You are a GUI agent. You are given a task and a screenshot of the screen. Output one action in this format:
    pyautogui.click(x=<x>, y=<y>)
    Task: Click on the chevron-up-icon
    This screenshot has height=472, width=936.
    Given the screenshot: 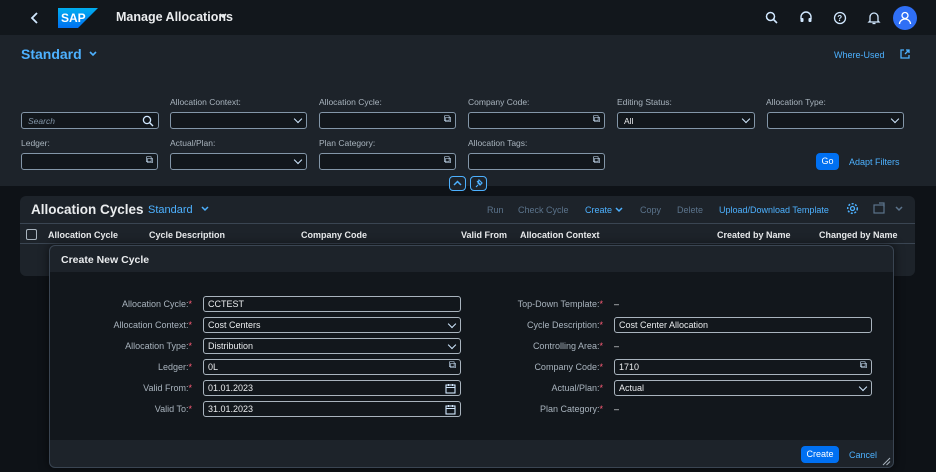 What is the action you would take?
    pyautogui.click(x=457, y=183)
    